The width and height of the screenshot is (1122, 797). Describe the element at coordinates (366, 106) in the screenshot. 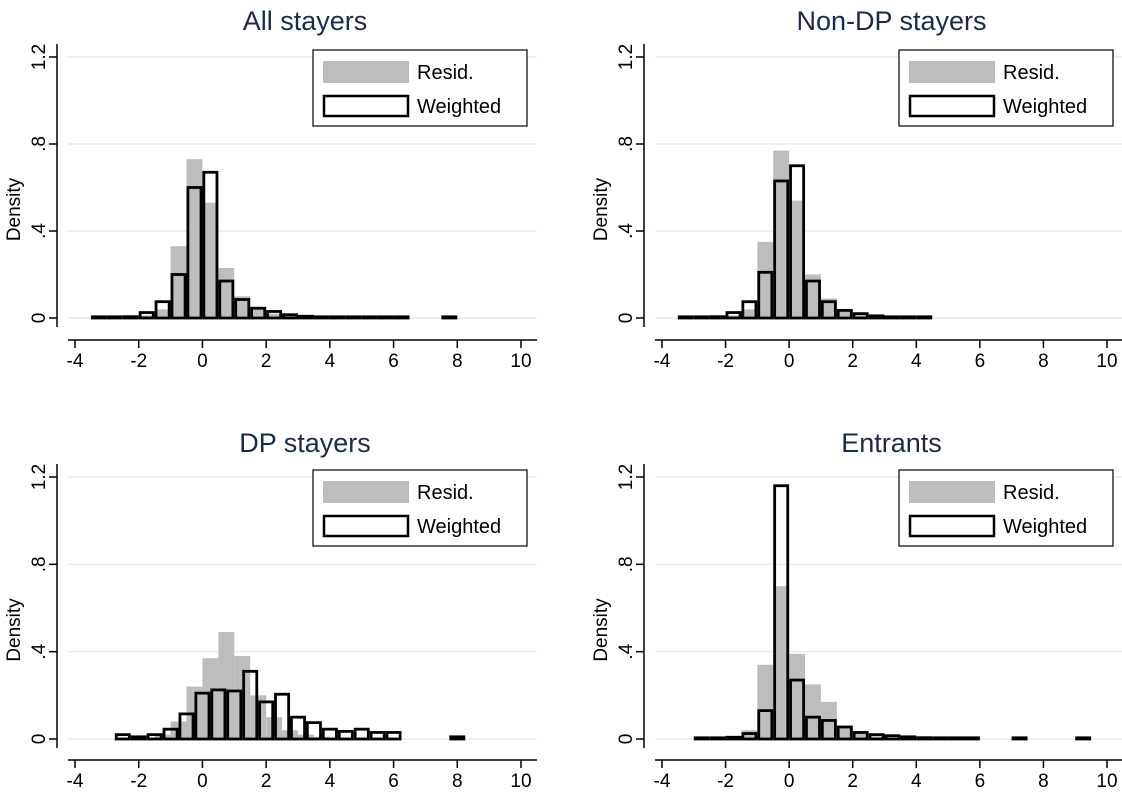

I see `legend-swatch-weighted` at that location.